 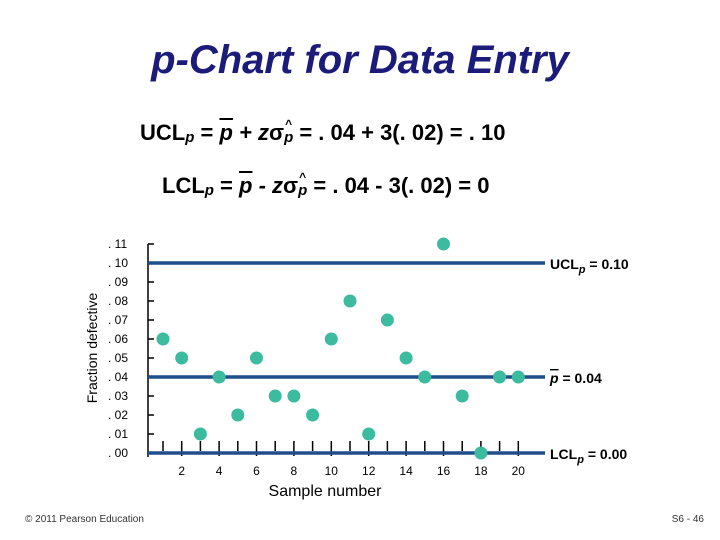 I want to click on y-tick-label: . 06, so click(x=118, y=339).